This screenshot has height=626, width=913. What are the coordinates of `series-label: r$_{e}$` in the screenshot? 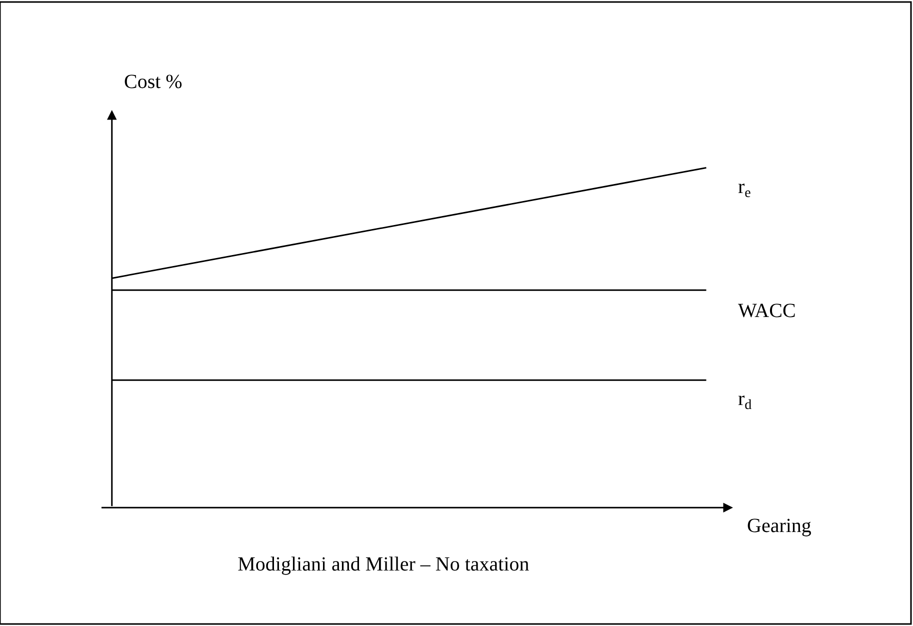 It's located at (744, 189).